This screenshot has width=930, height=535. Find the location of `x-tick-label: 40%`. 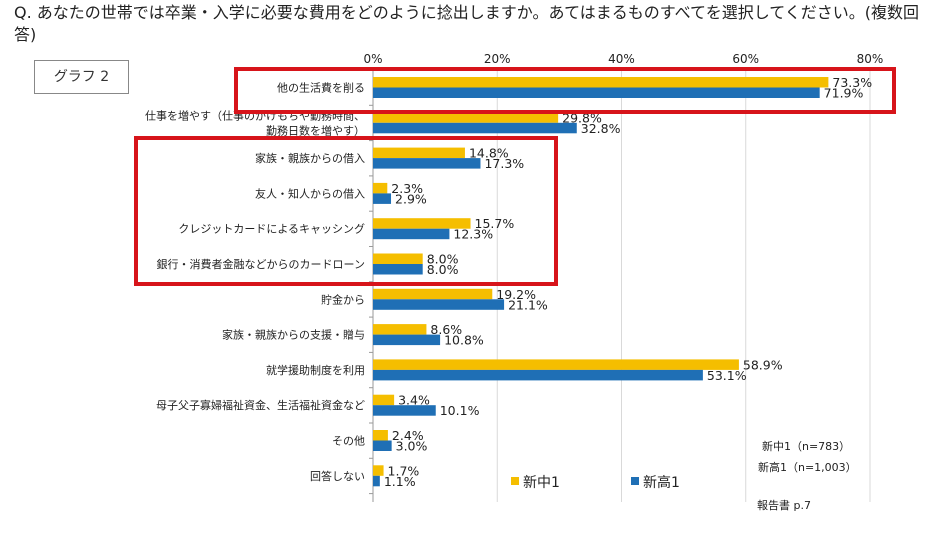

x-tick-label: 40% is located at coordinates (621, 59).